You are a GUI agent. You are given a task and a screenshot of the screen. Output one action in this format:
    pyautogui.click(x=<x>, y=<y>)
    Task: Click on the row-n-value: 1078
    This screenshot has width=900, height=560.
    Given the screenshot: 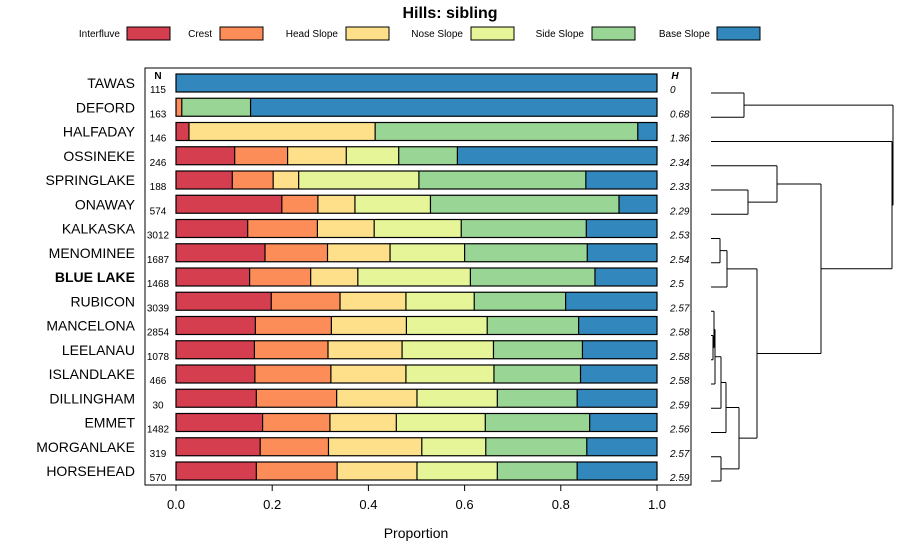 What is the action you would take?
    pyautogui.click(x=158, y=357)
    